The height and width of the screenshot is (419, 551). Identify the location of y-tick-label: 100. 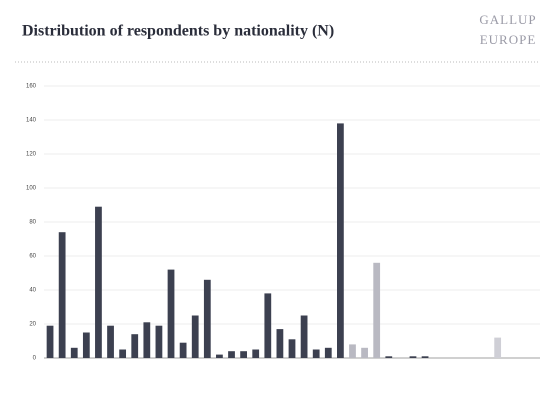
(31, 189).